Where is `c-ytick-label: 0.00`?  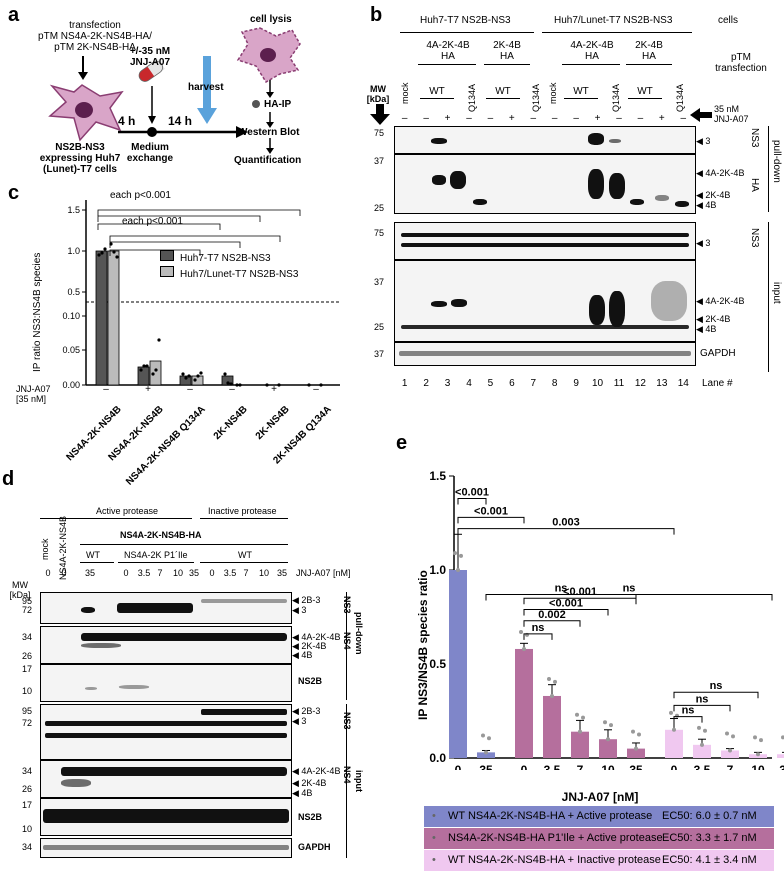 c-ytick-label: 0.00 is located at coordinates (71, 385).